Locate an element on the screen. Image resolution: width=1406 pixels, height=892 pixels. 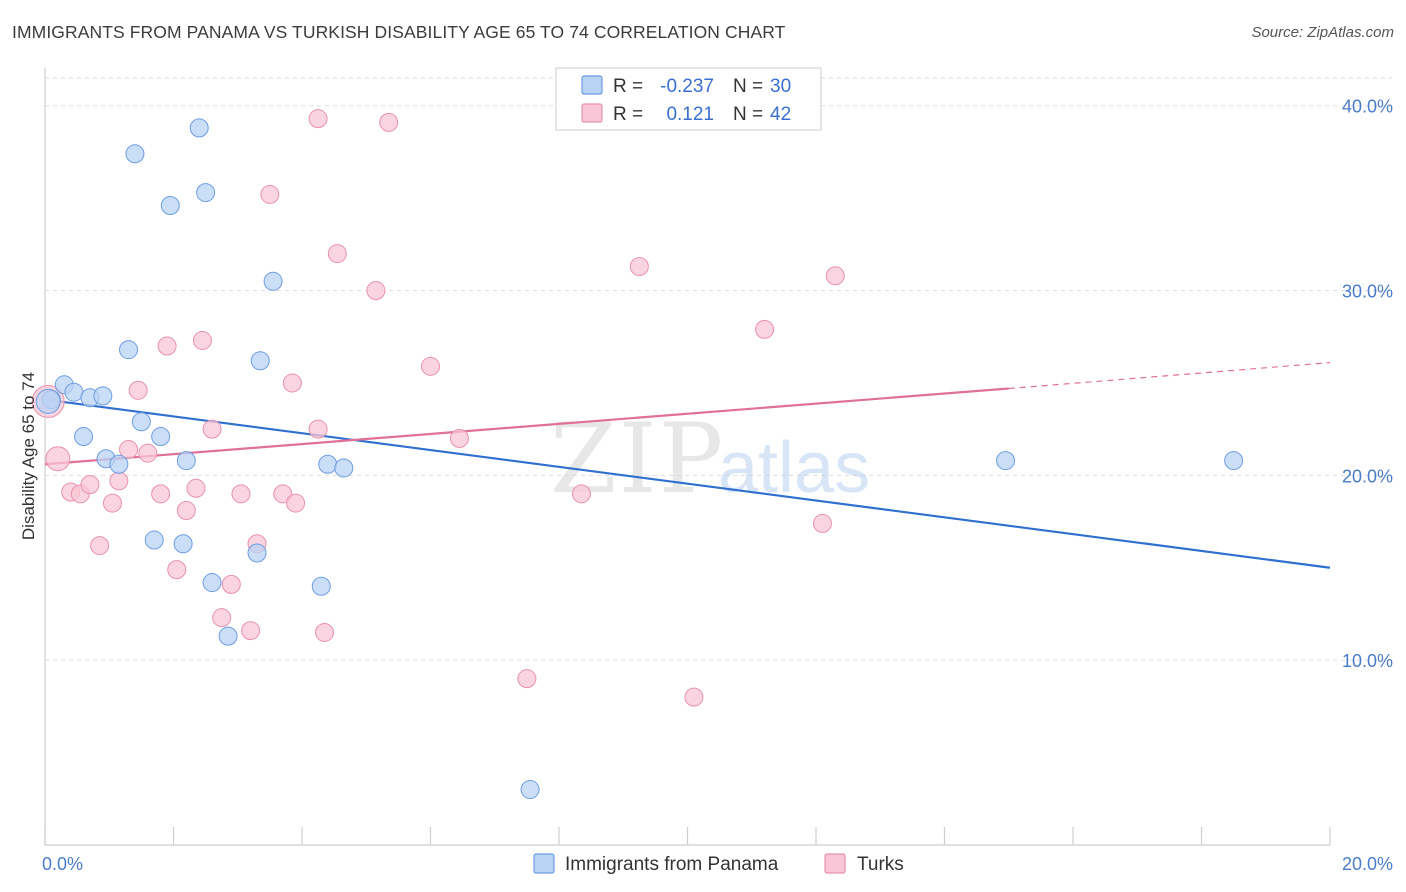
y-tick-label: 10.0% is located at coordinates (1367, 661).